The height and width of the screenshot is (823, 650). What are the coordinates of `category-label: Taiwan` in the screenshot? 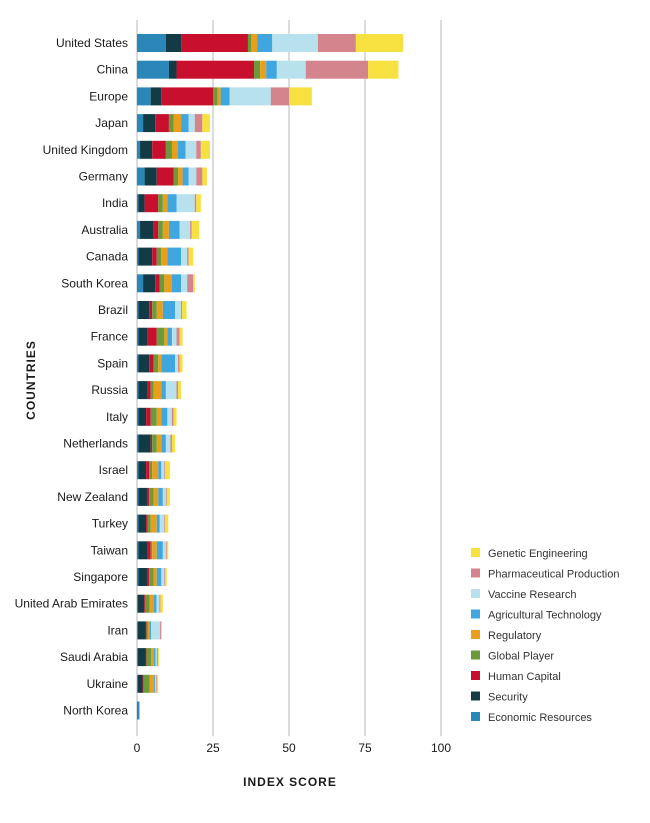 It's located at (109, 550).